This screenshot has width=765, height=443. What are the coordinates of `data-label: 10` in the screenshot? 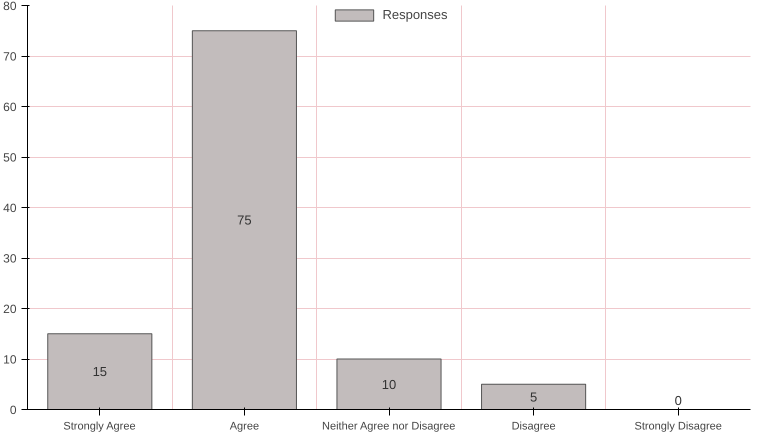 It's located at (389, 384).